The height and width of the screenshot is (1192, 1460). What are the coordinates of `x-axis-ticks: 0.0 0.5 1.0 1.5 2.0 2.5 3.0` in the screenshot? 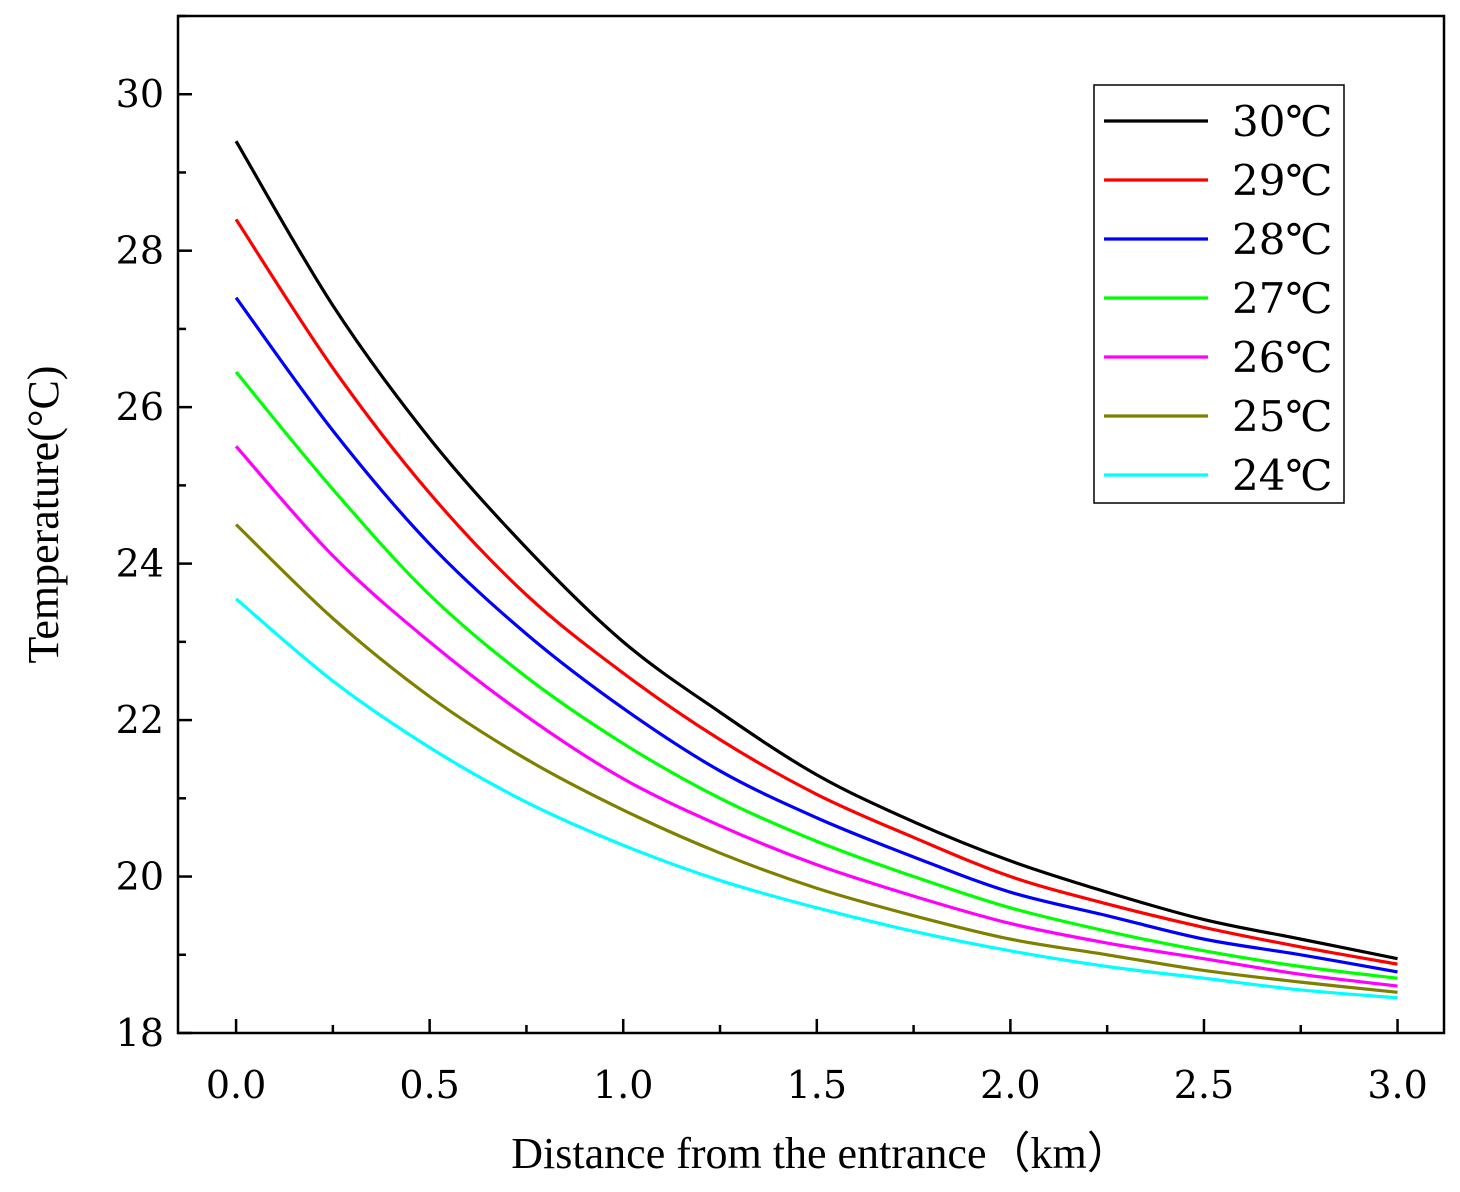 It's located at (817, 1063).